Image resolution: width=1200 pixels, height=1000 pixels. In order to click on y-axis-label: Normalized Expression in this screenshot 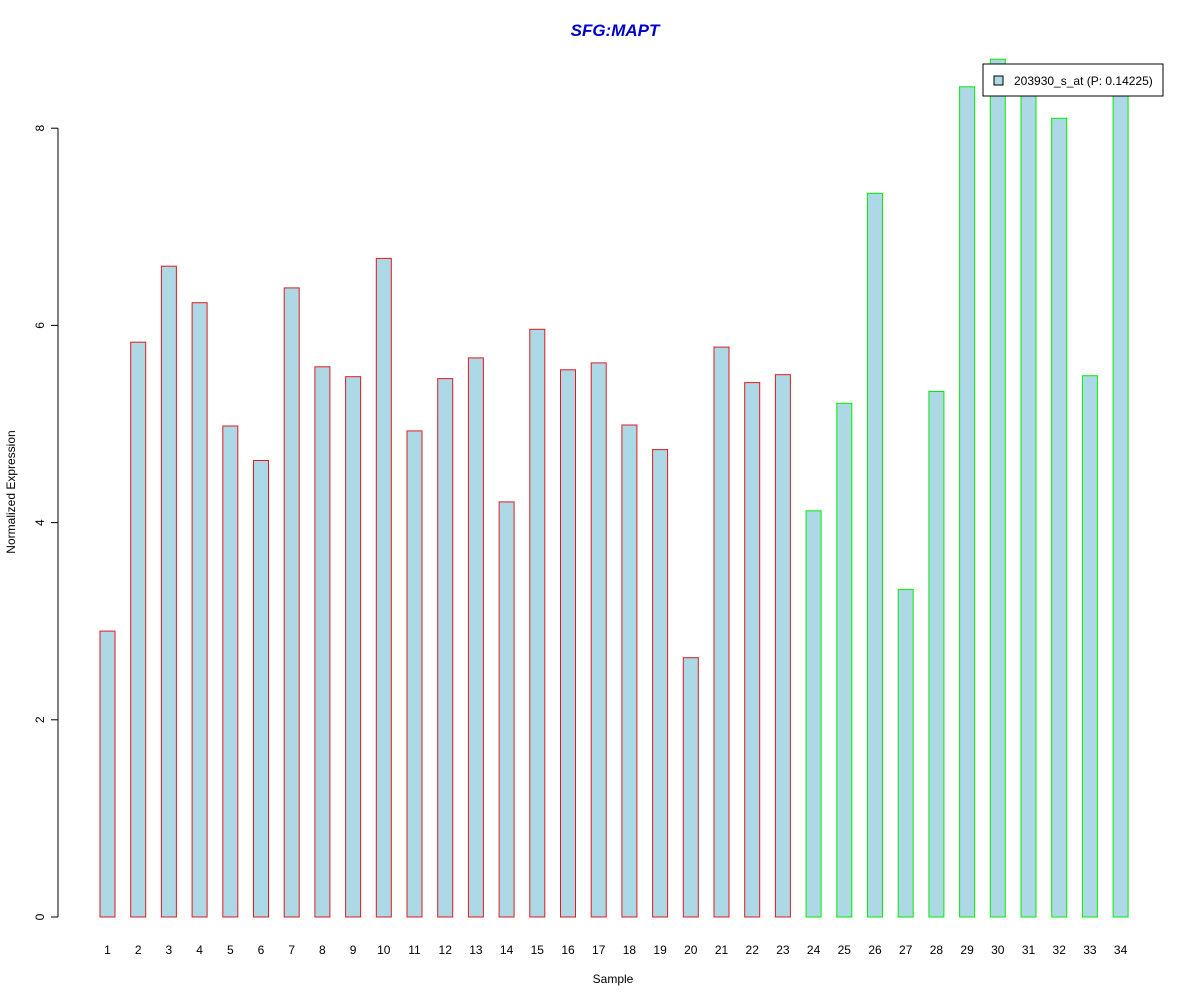, I will do `click(11, 491)`.